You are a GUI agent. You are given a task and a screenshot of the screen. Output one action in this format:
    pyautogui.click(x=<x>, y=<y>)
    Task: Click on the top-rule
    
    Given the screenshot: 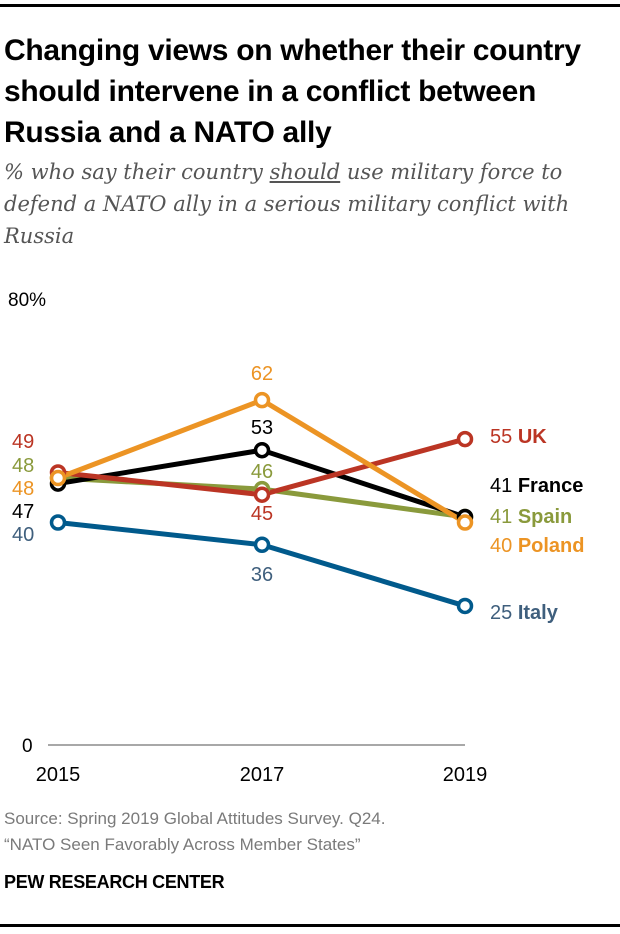 What is the action you would take?
    pyautogui.click(x=310, y=5)
    